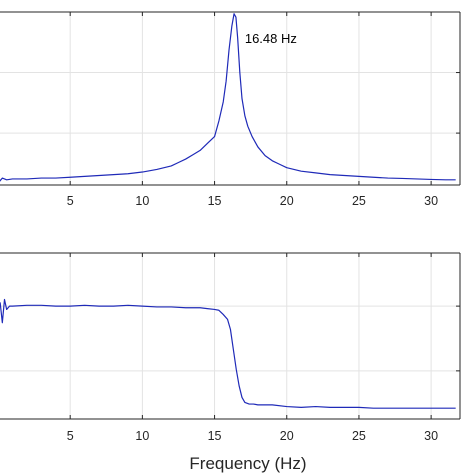 This screenshot has width=474, height=474. I want to click on peak-annotation: 16.48 Hz, so click(271, 38).